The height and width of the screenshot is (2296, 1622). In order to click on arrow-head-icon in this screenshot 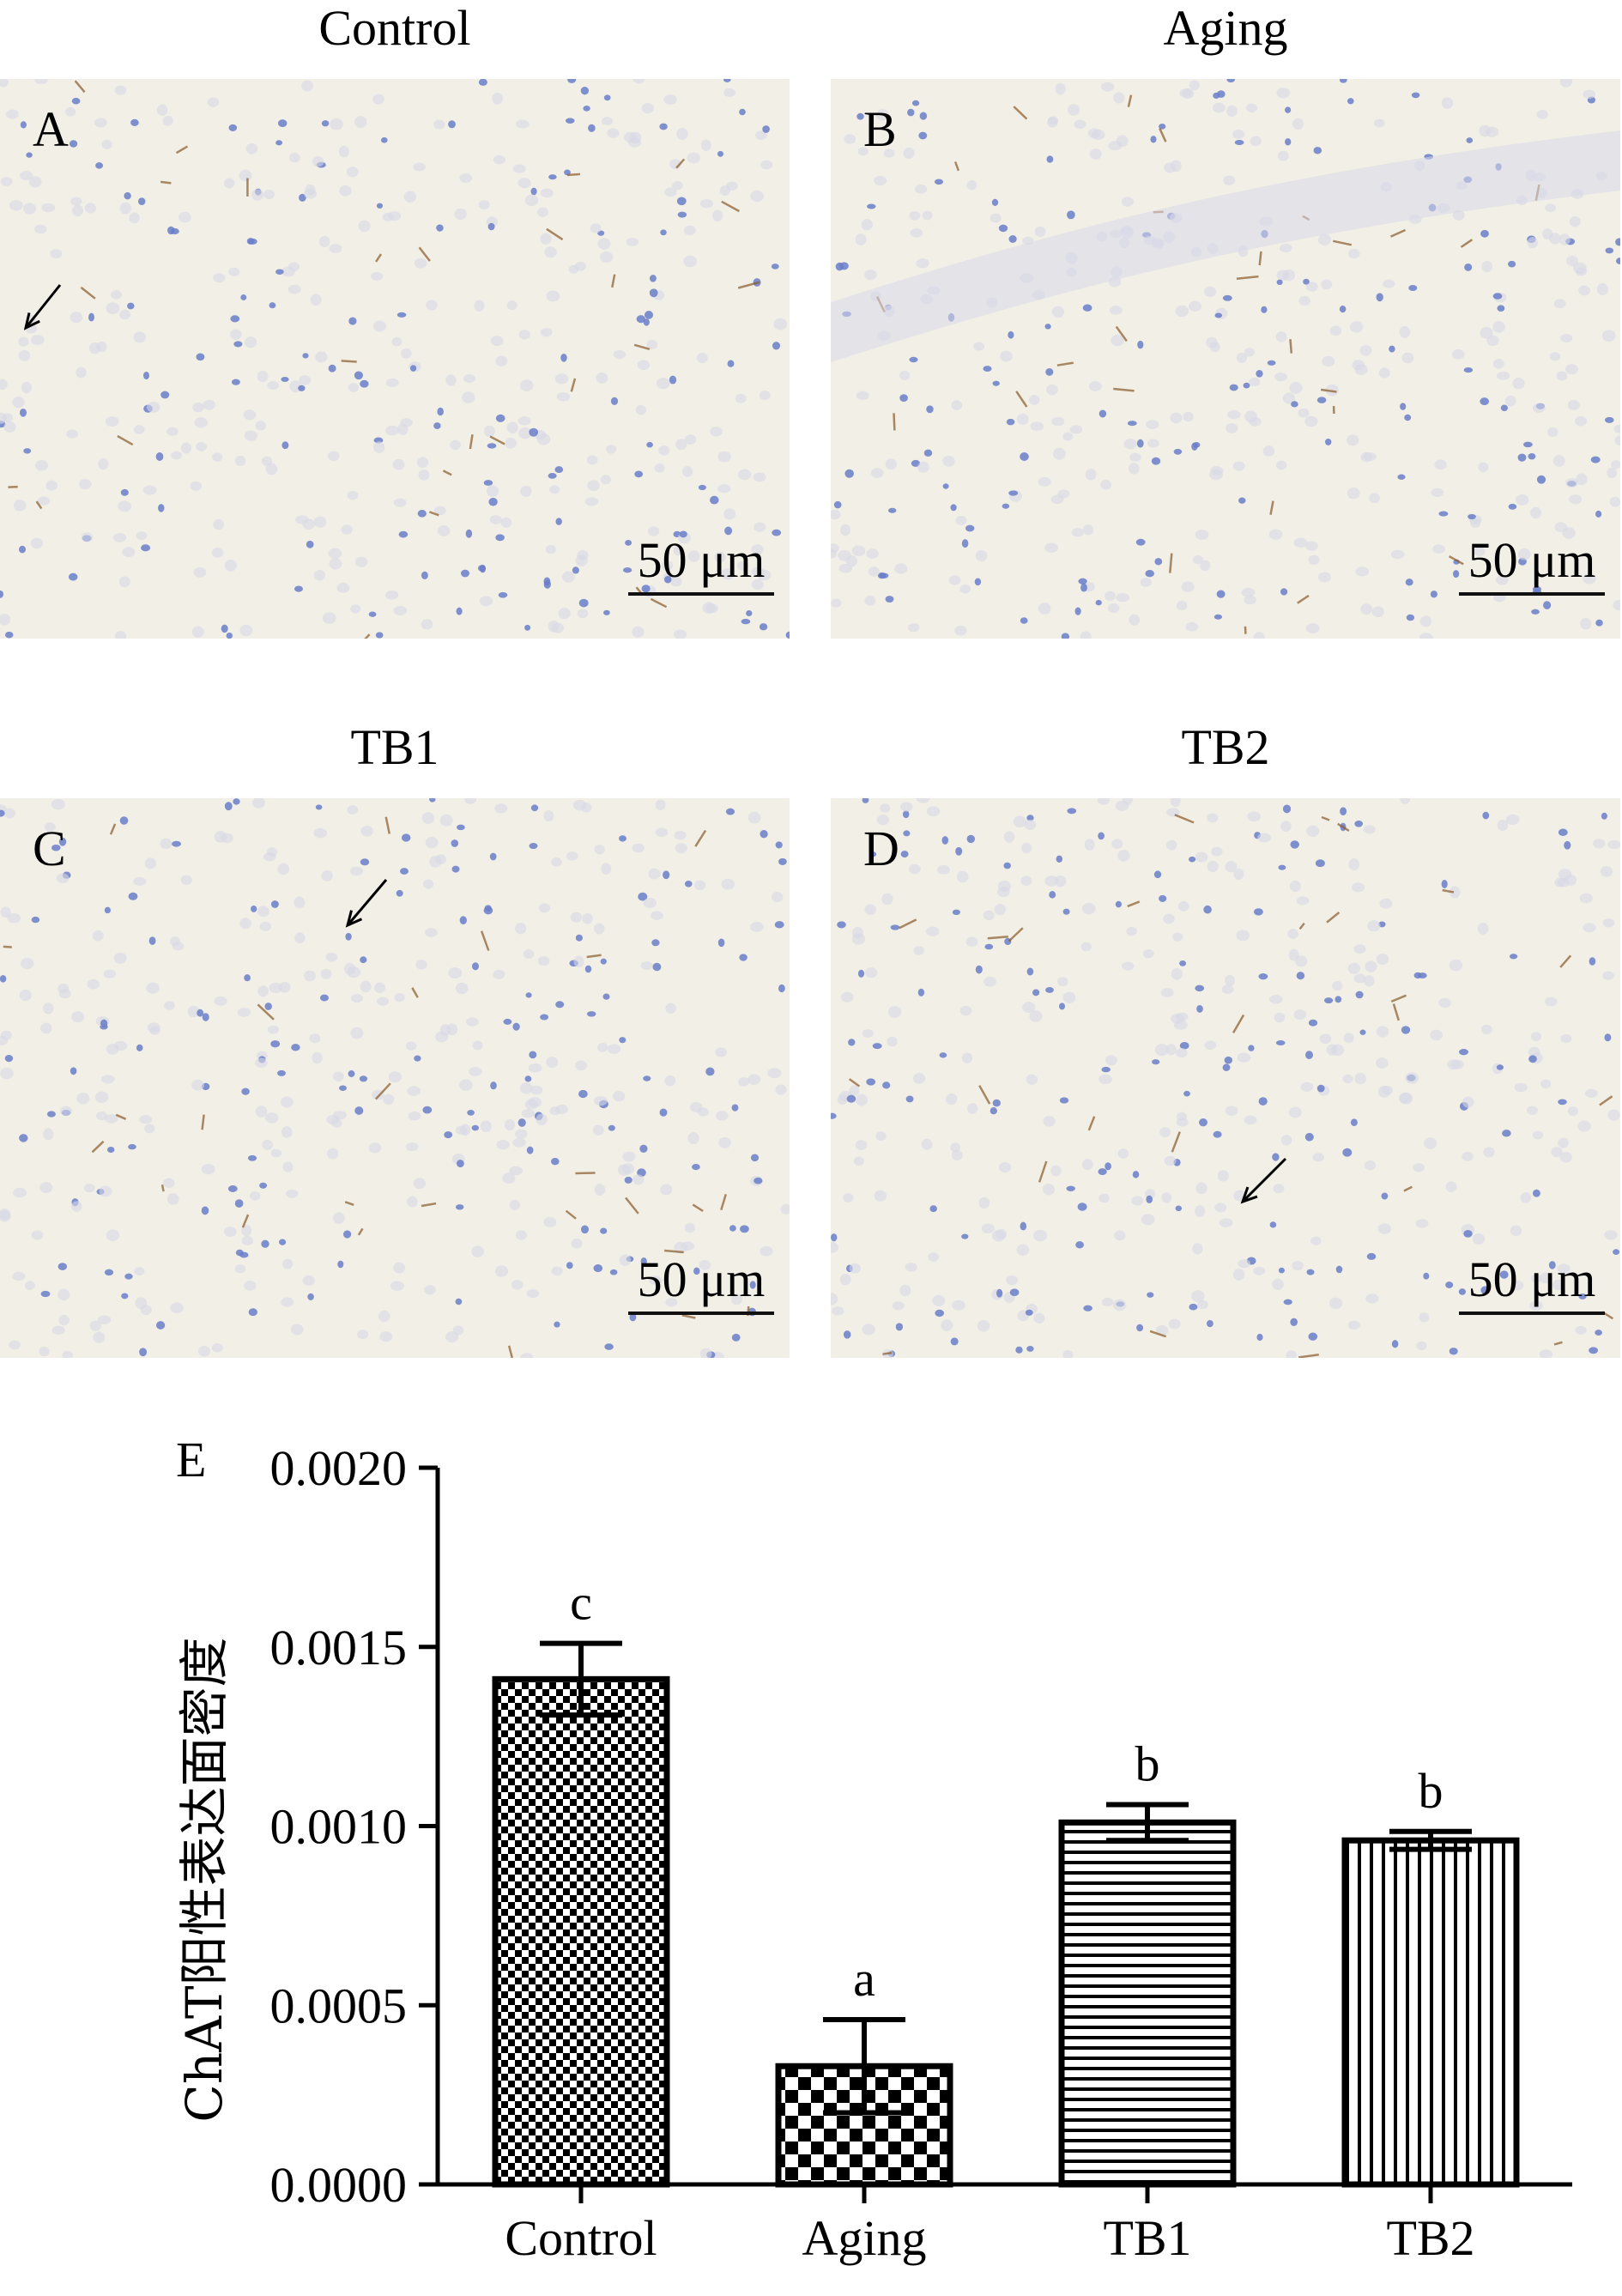, I will do `click(1249, 1195)`.